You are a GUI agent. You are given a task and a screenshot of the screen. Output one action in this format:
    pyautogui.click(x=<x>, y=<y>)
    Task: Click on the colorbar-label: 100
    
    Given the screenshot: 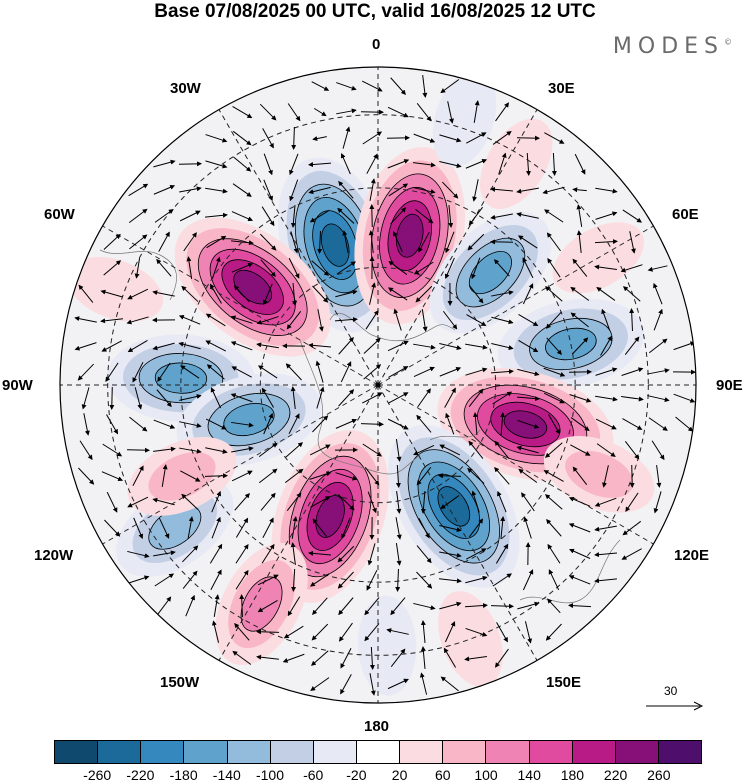 What is the action you would take?
    pyautogui.click(x=486, y=775)
    